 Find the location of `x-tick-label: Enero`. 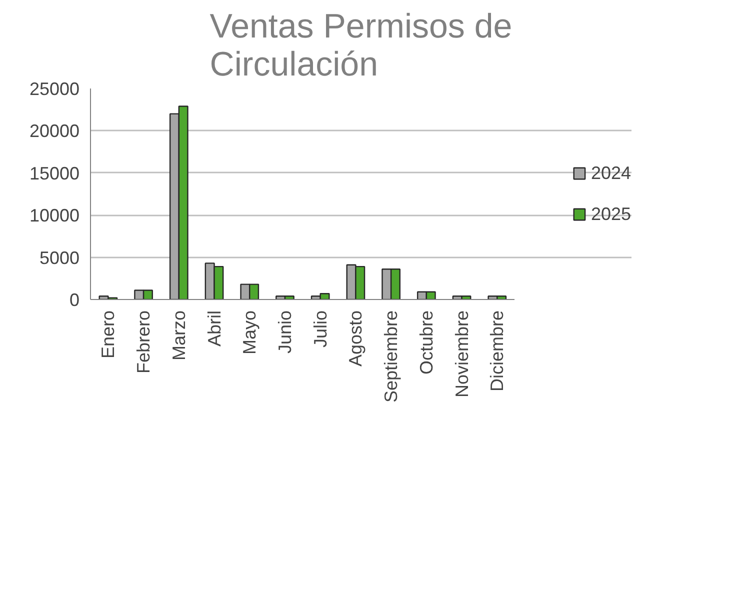

x-tick-label: Enero is located at coordinates (108, 334).